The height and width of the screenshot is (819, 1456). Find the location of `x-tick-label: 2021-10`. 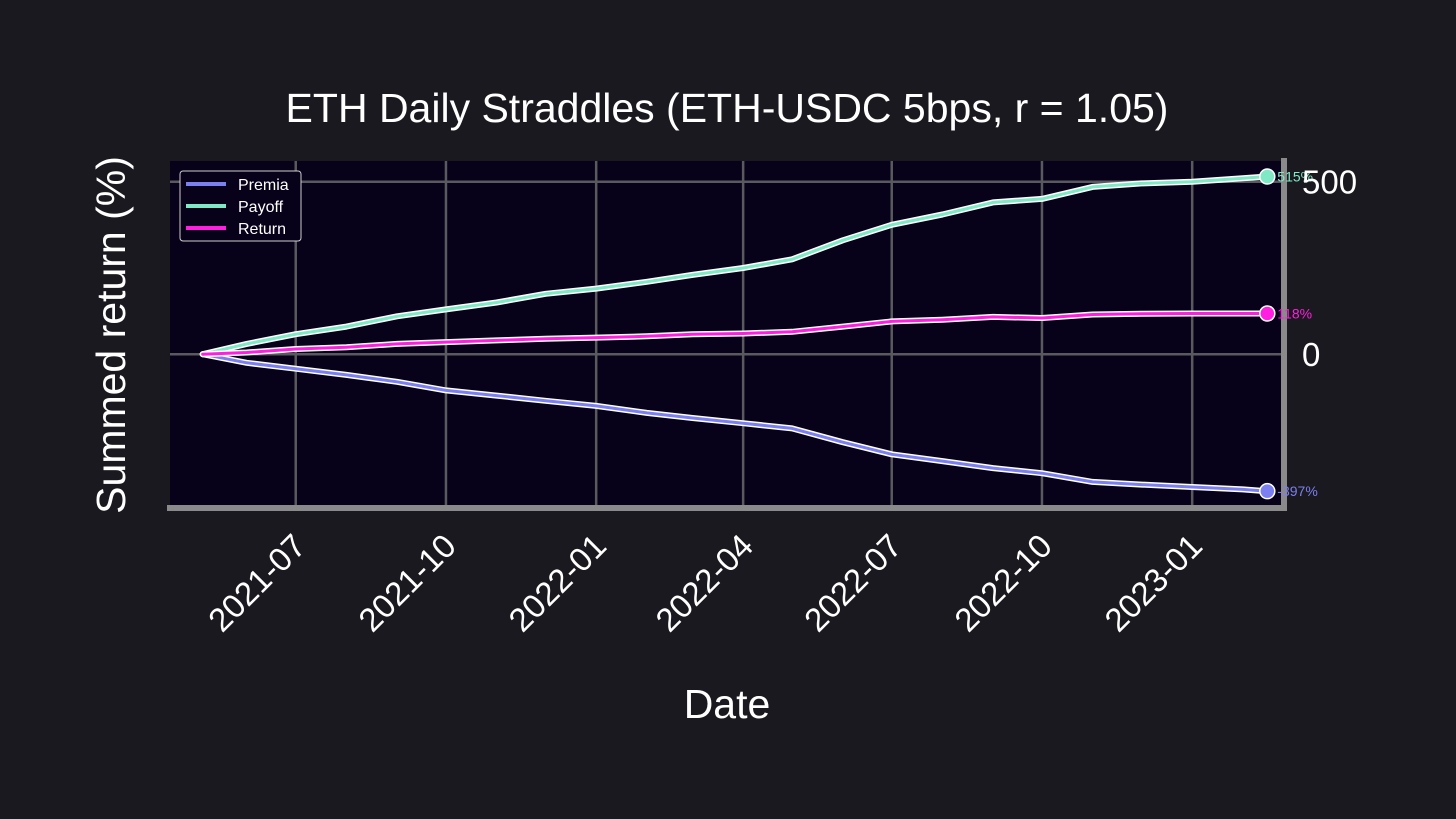

x-tick-label: 2021-10 is located at coordinates (407, 583).